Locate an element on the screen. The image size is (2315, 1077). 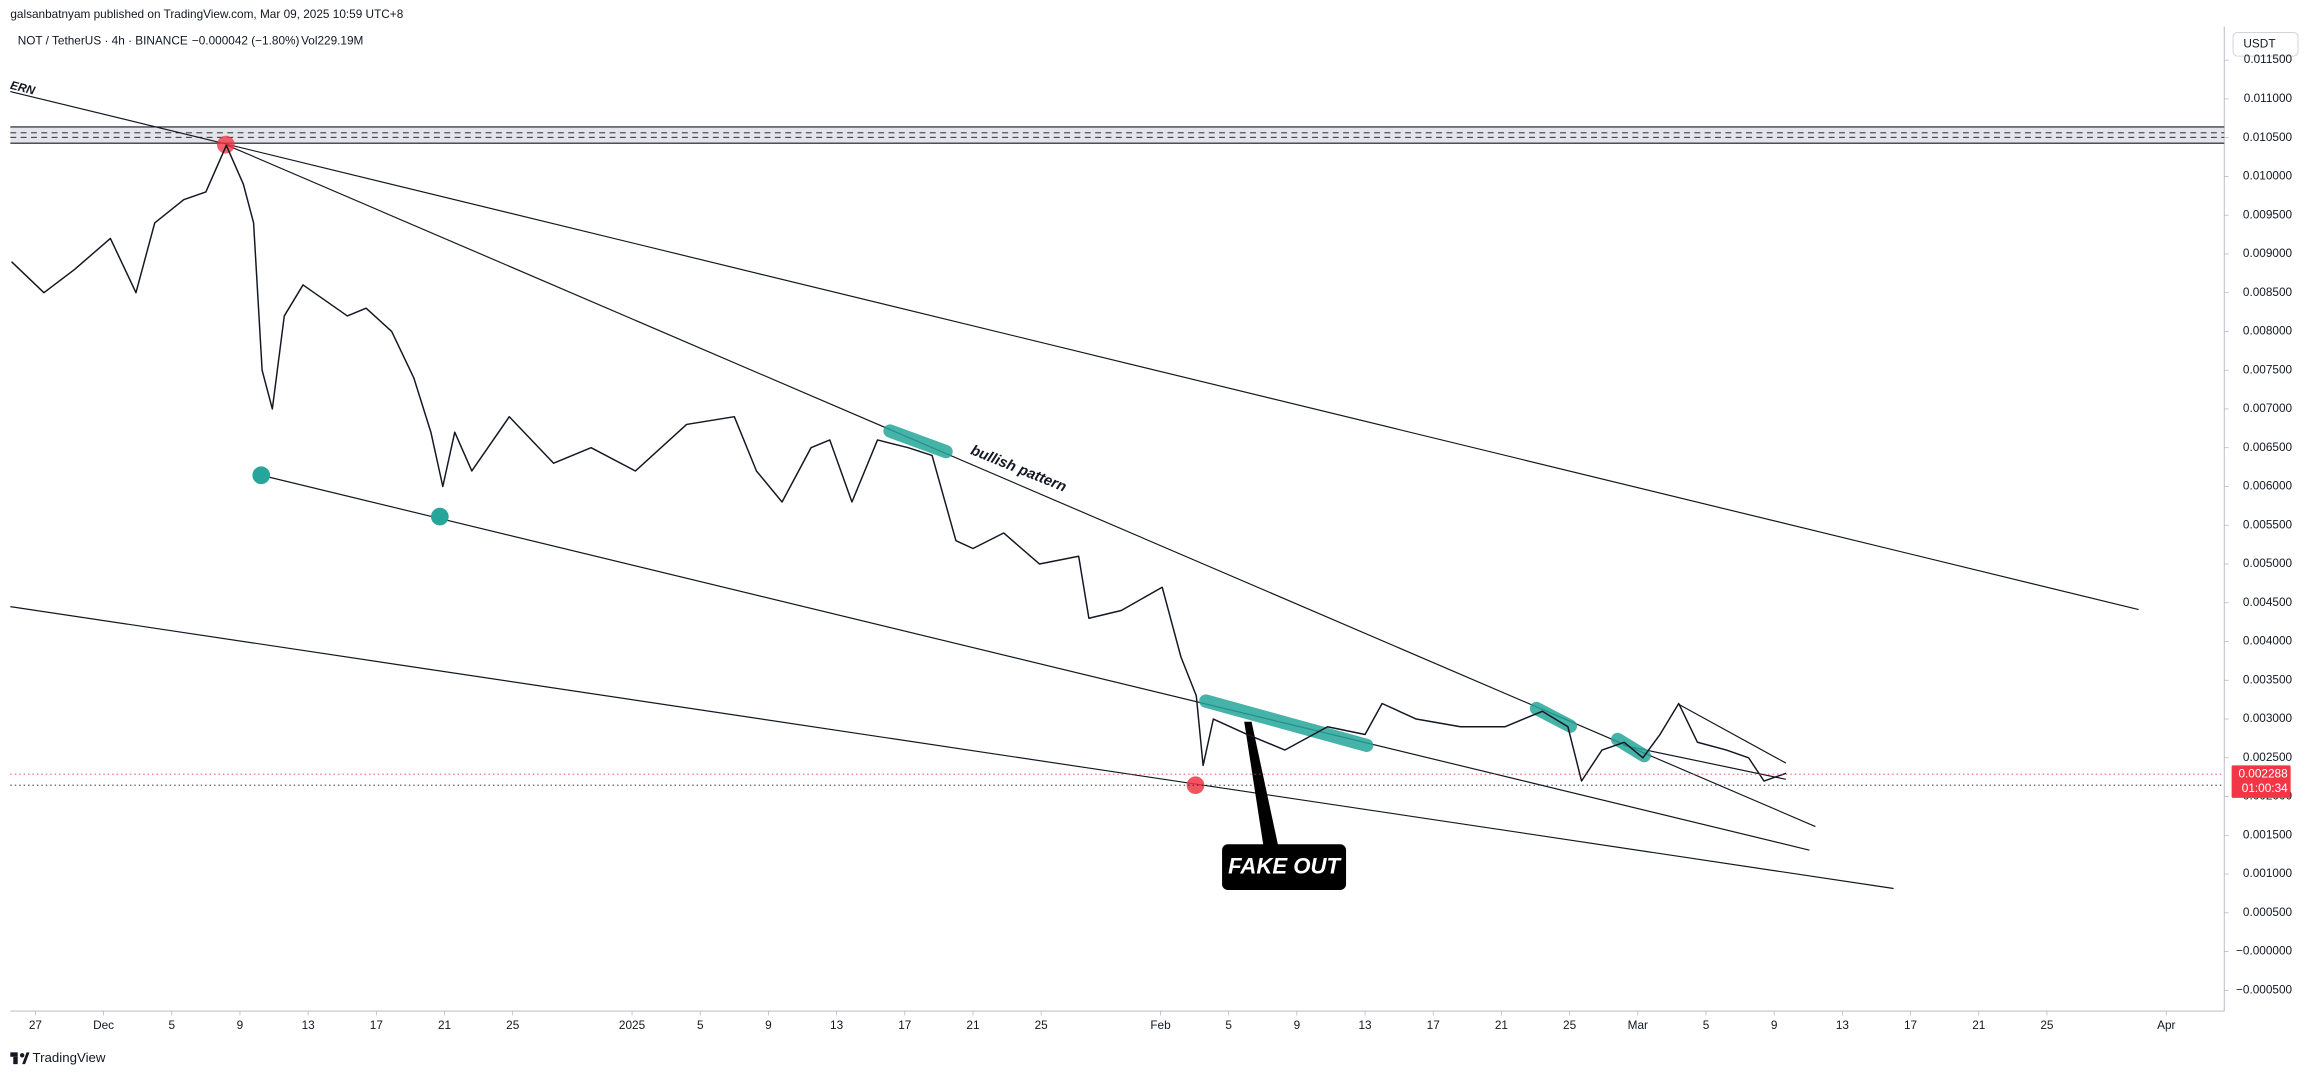
y-tick-label: 0.004000 is located at coordinates (2268, 641).